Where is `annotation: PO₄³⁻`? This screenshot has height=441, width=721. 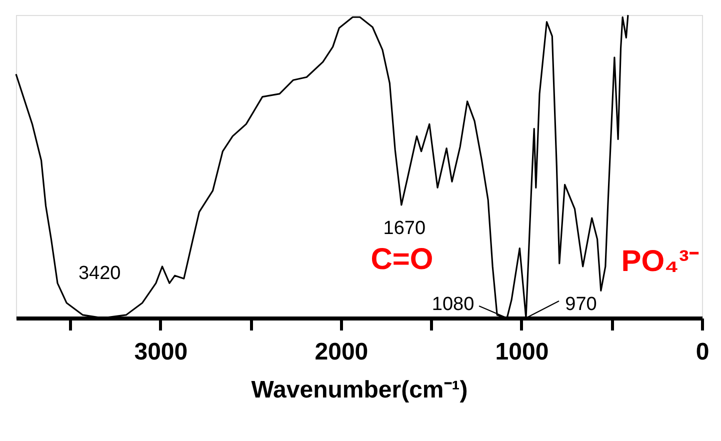 annotation: PO₄³⁻ is located at coordinates (660, 261).